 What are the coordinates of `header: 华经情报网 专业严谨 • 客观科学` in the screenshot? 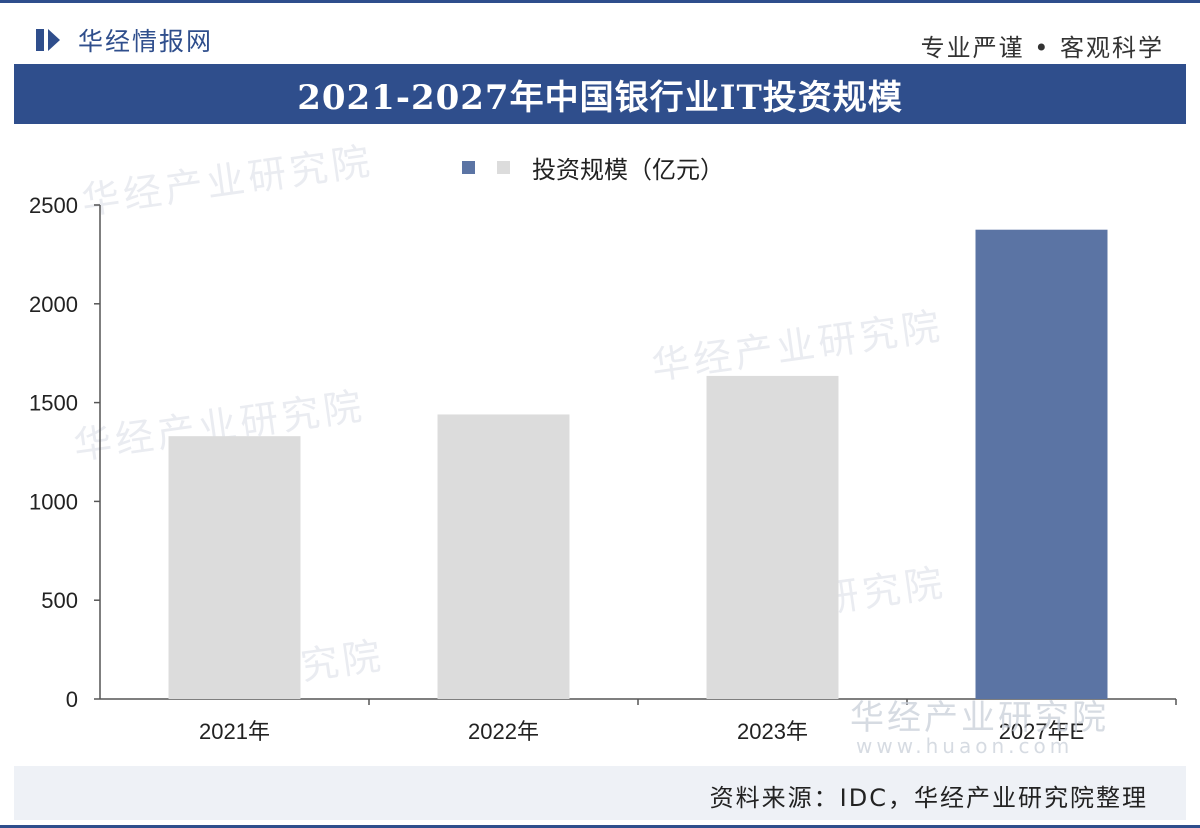 It's located at (600, 36).